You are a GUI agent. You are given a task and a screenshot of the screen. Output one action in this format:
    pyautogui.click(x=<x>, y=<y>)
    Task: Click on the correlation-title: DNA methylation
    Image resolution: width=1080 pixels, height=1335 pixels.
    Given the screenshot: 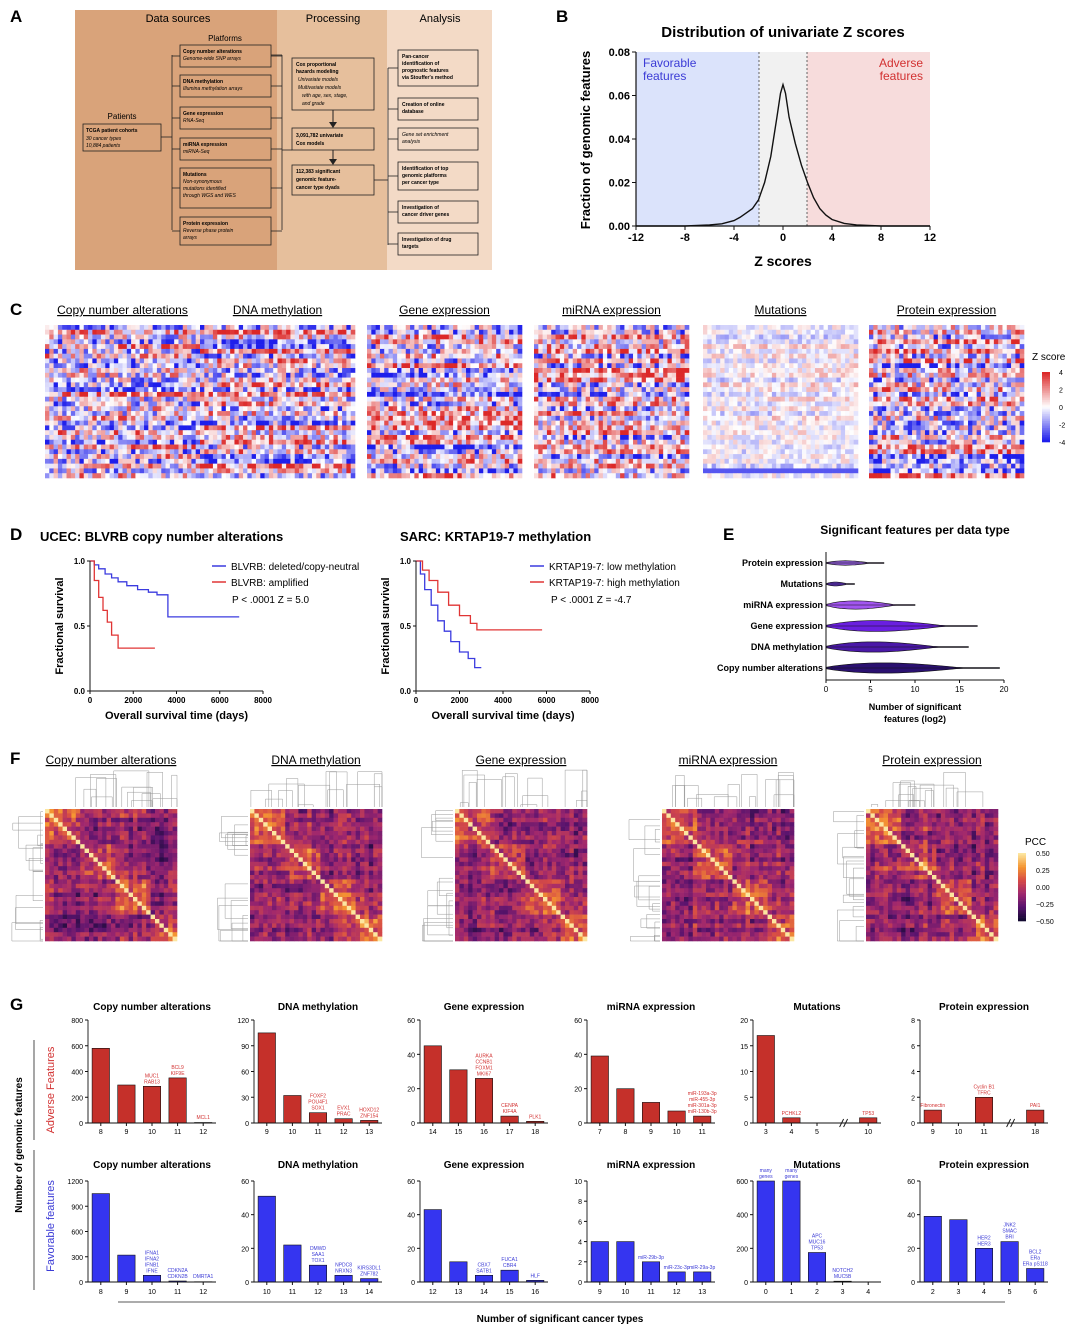 What is the action you would take?
    pyautogui.click(x=315, y=760)
    